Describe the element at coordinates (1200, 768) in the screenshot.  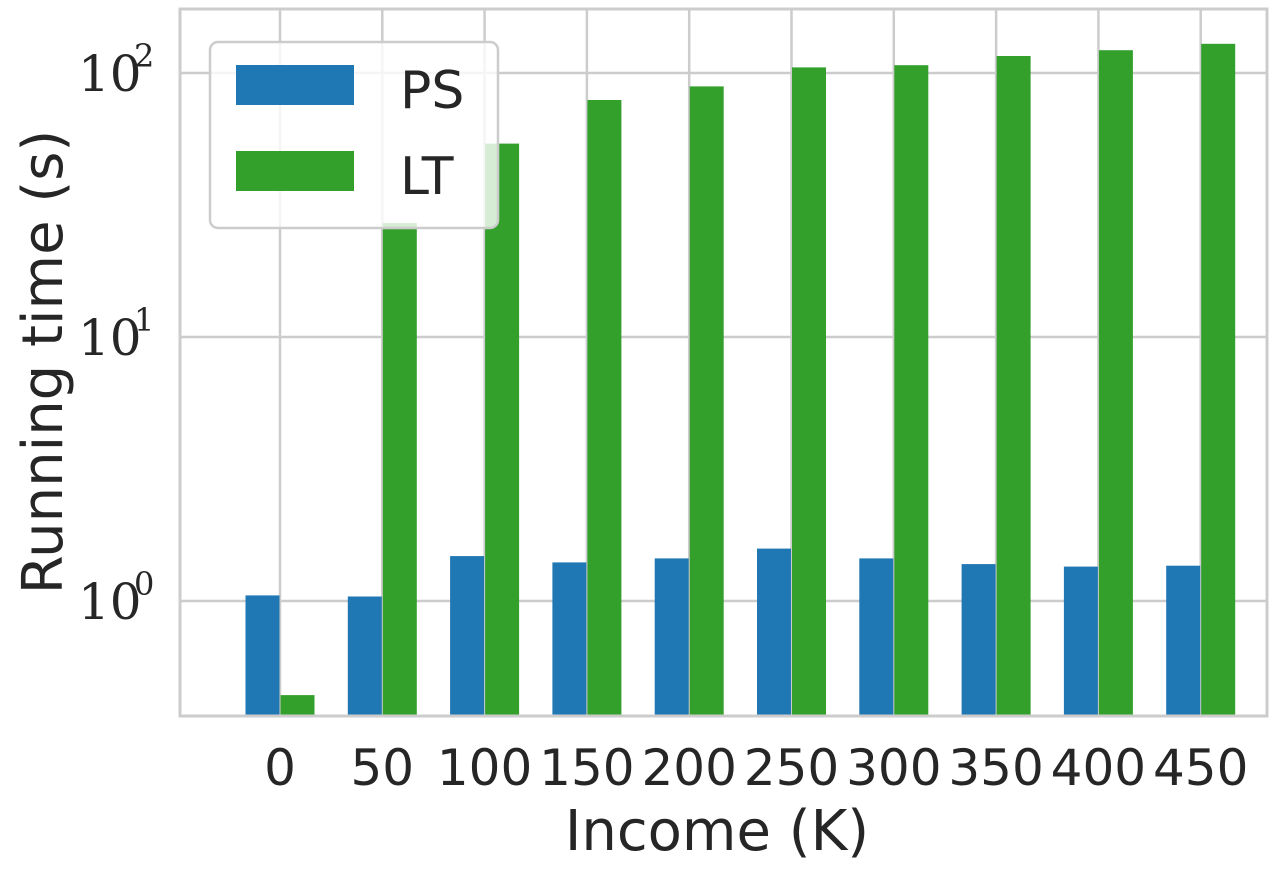
I see `x-tick-label: 450` at that location.